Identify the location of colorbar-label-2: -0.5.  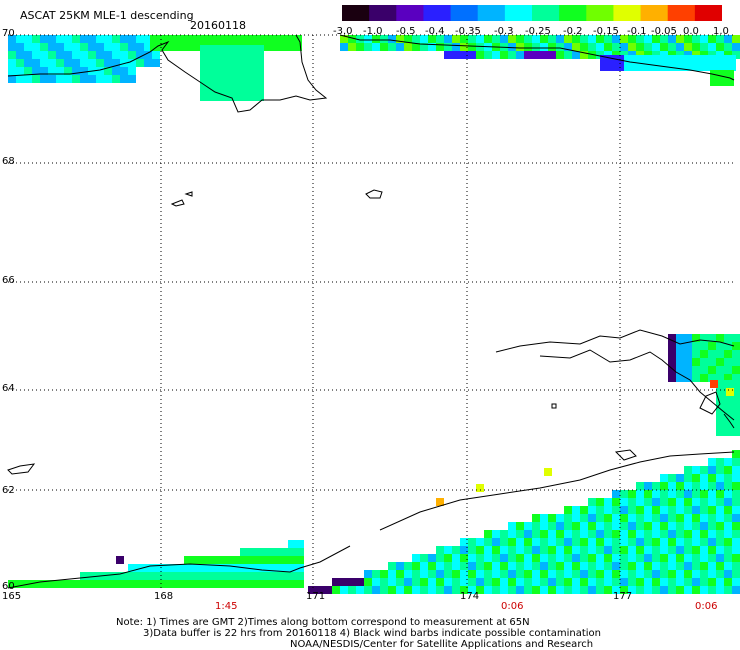
(406, 31).